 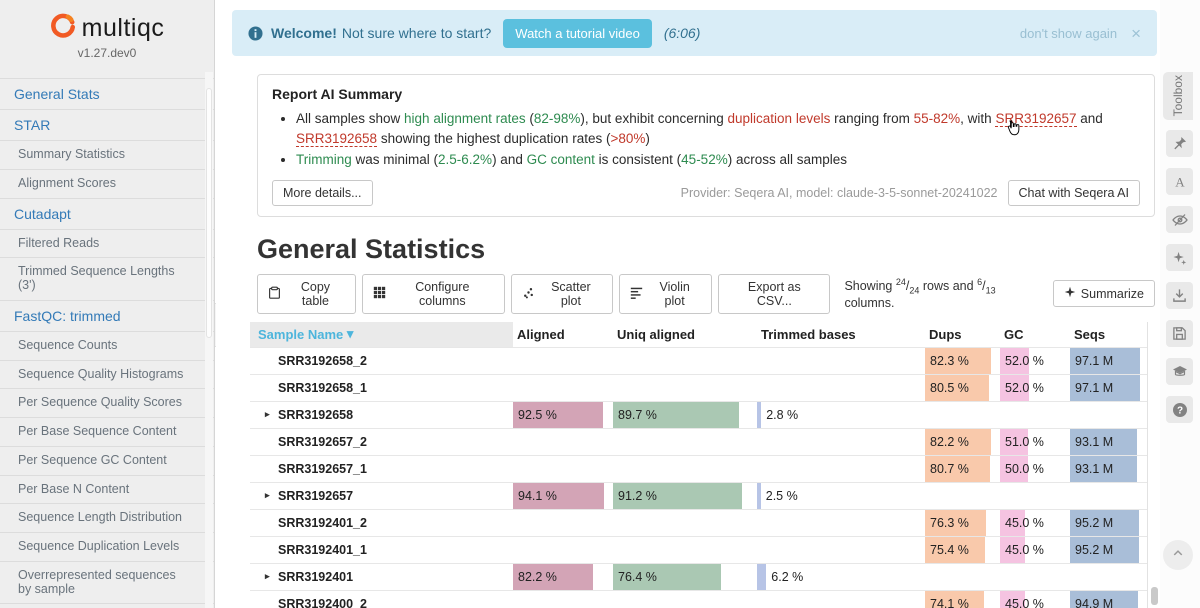 I want to click on tutorial-video-button: Watch a tutorial video, so click(x=577, y=33).